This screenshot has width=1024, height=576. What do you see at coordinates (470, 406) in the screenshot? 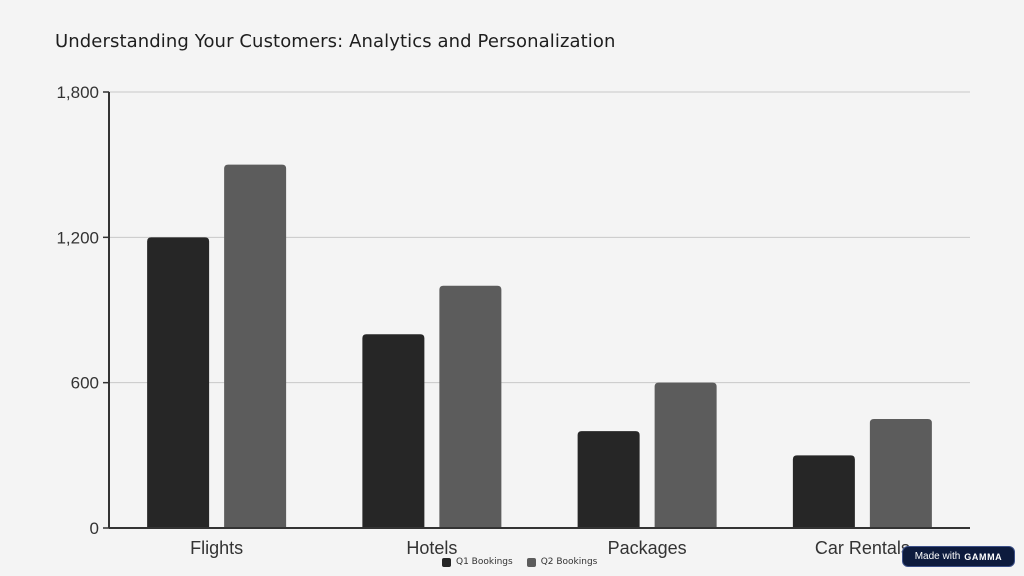
I see `bar-hotels-q2-bookings` at bounding box center [470, 406].